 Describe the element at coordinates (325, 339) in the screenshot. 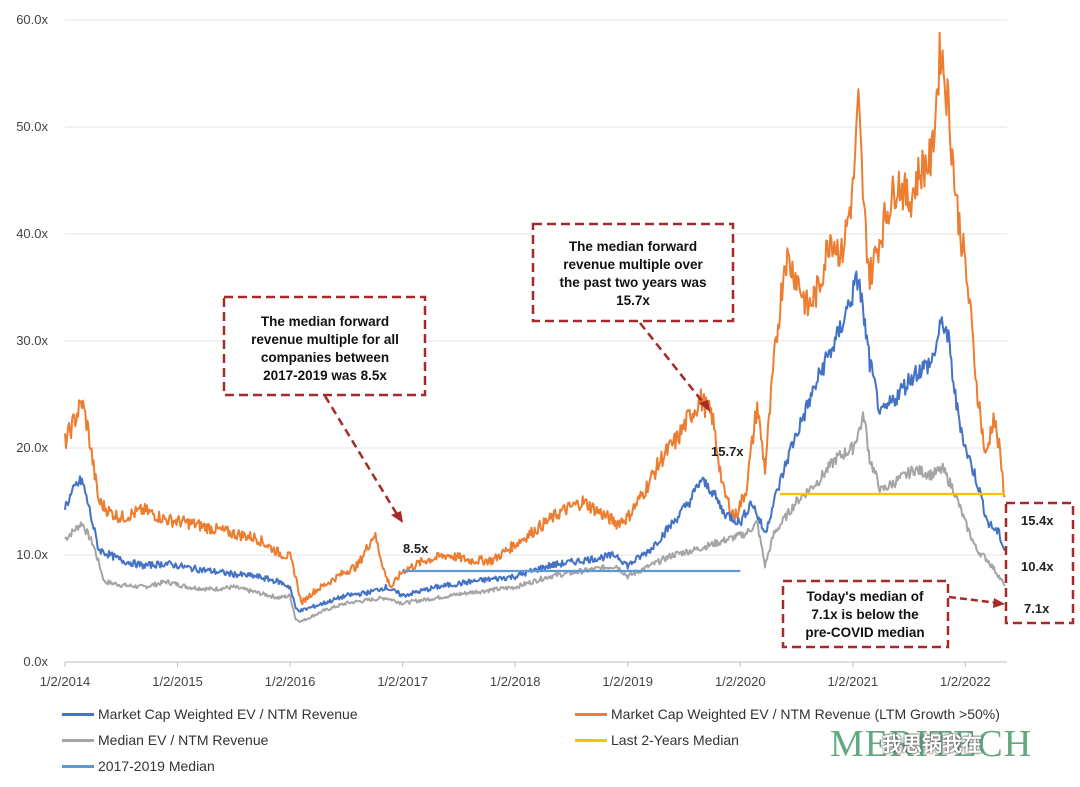

I see `annotation-line: revenue multiple for all` at that location.